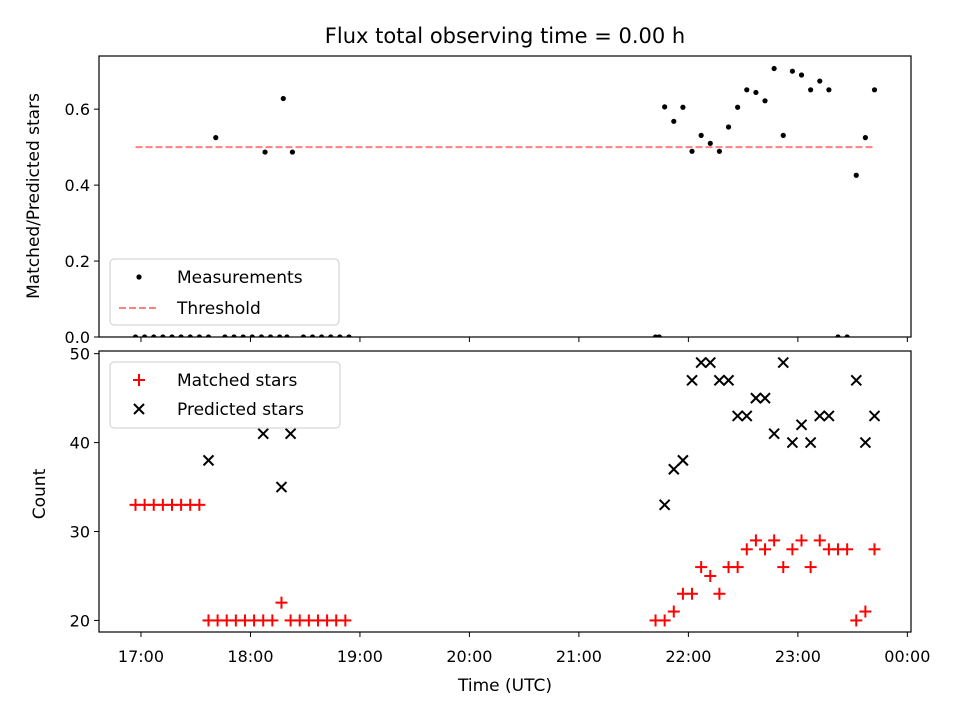 The width and height of the screenshot is (960, 720). Describe the element at coordinates (224, 292) in the screenshot. I see `top-legend: Measurements Threshold` at that location.